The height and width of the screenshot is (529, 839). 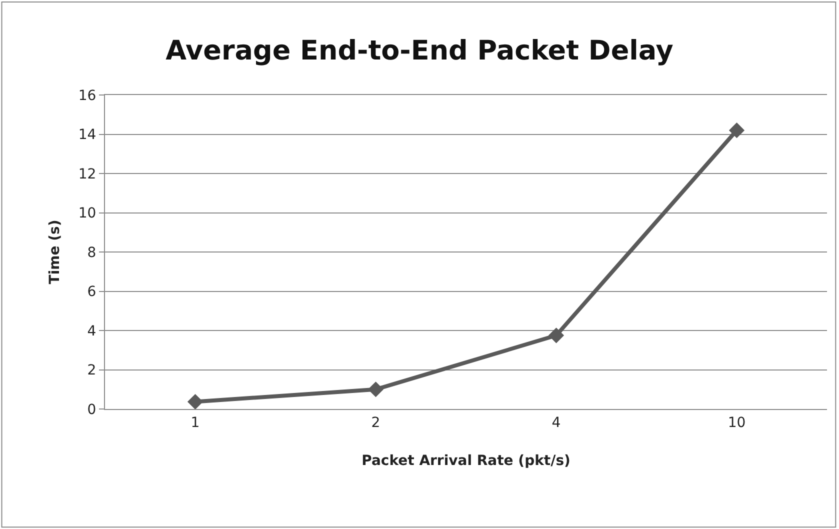 I want to click on y-tick-label: 6, so click(x=91, y=292).